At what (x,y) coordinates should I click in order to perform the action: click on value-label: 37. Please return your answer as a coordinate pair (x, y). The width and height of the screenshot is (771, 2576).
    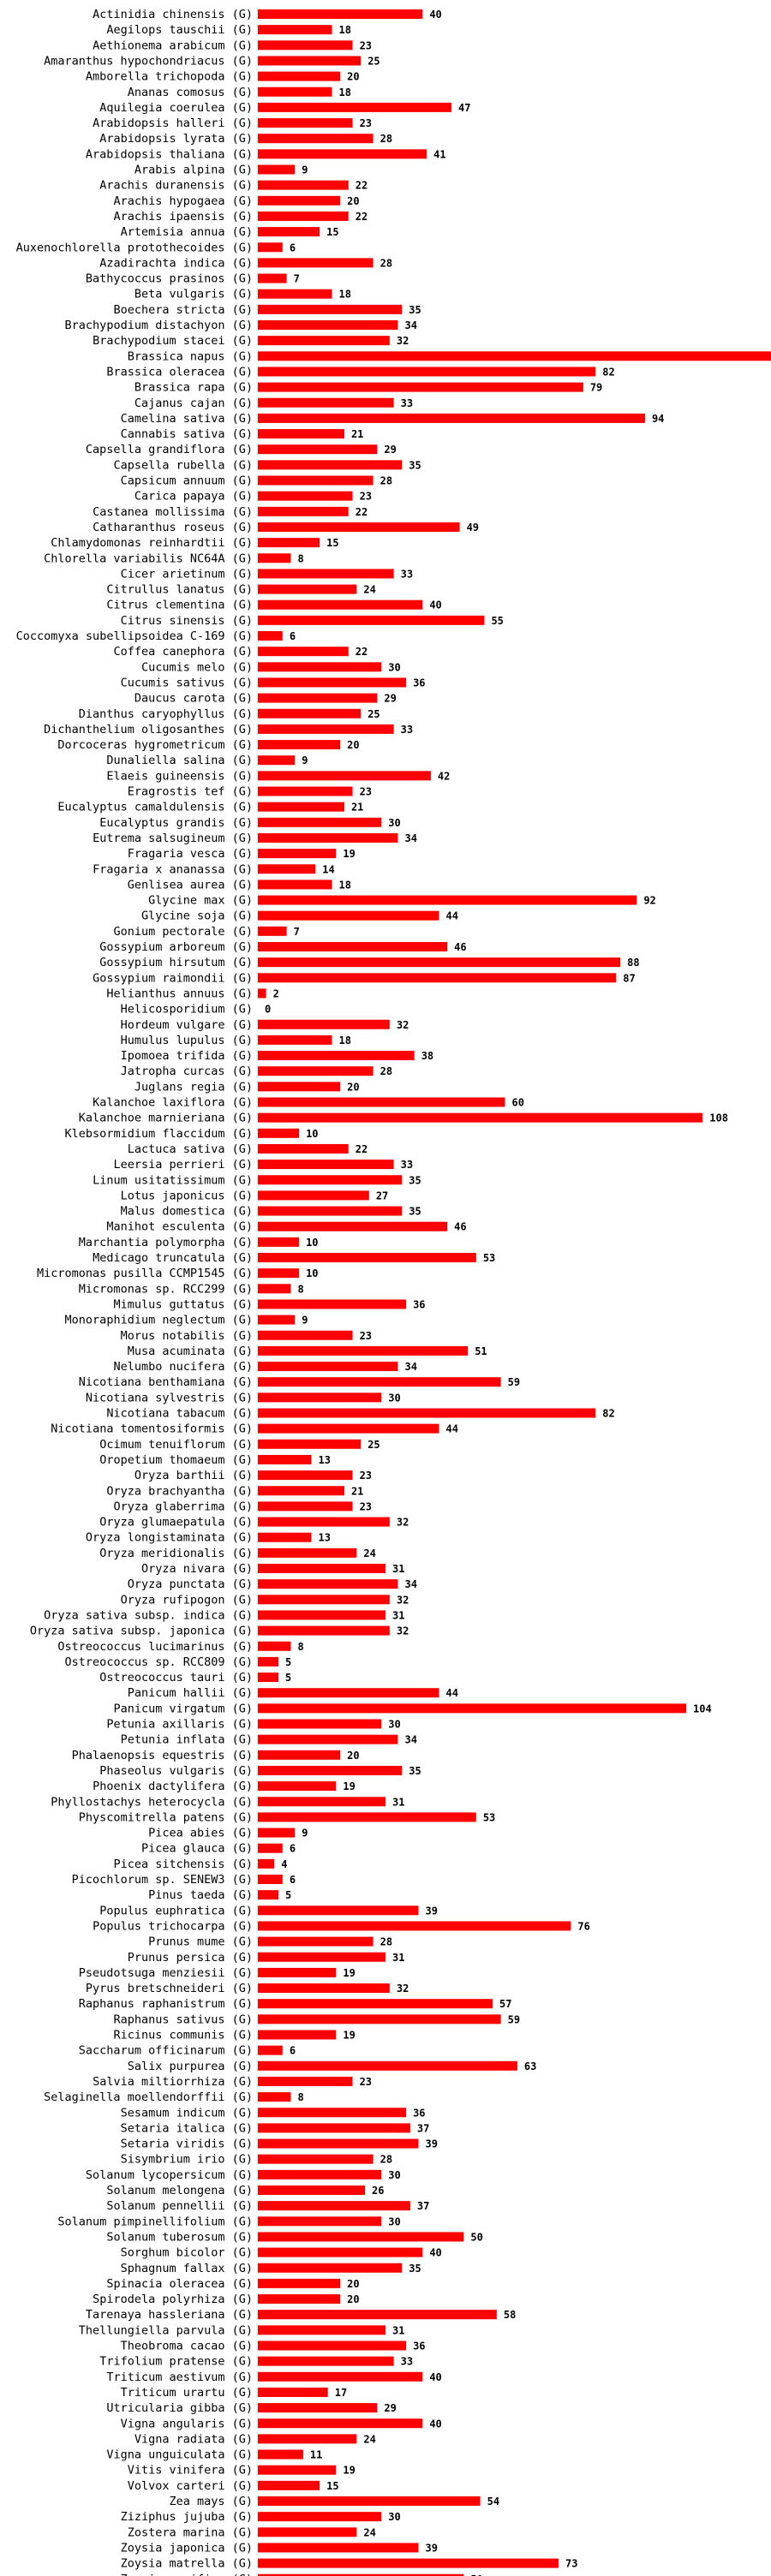
    Looking at the image, I should click on (423, 2128).